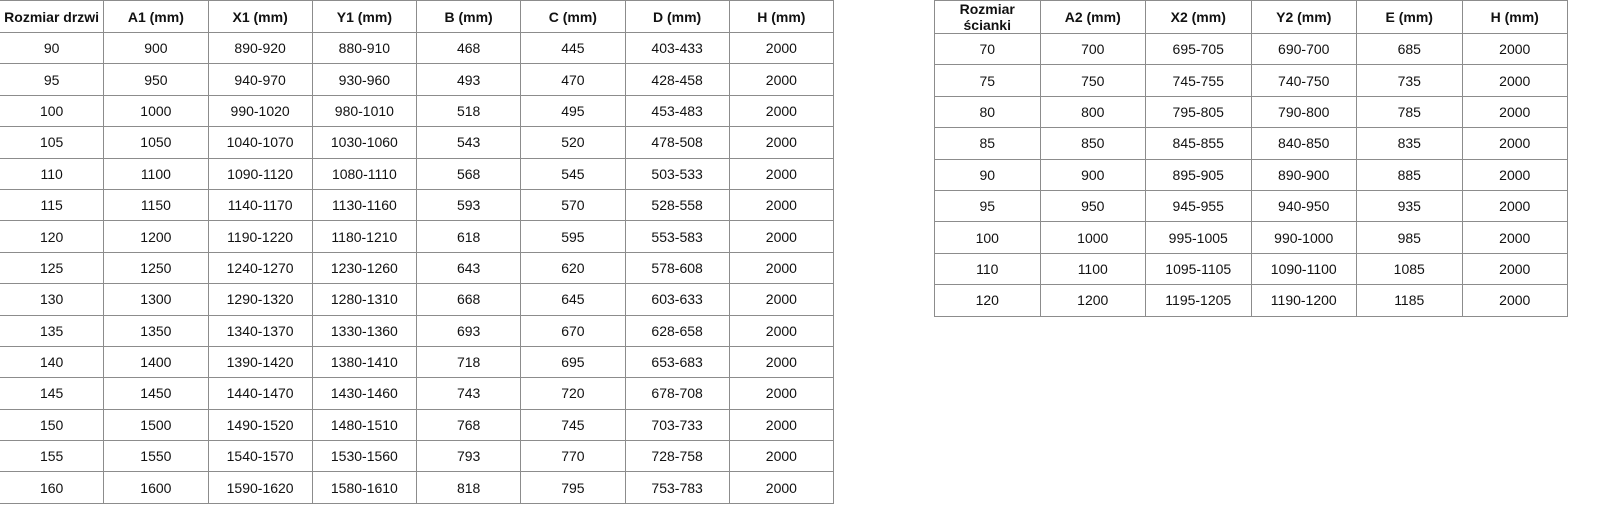 This screenshot has height=514, width=1600. Describe the element at coordinates (677, 16) in the screenshot. I see `column-header: D (mm)` at that location.